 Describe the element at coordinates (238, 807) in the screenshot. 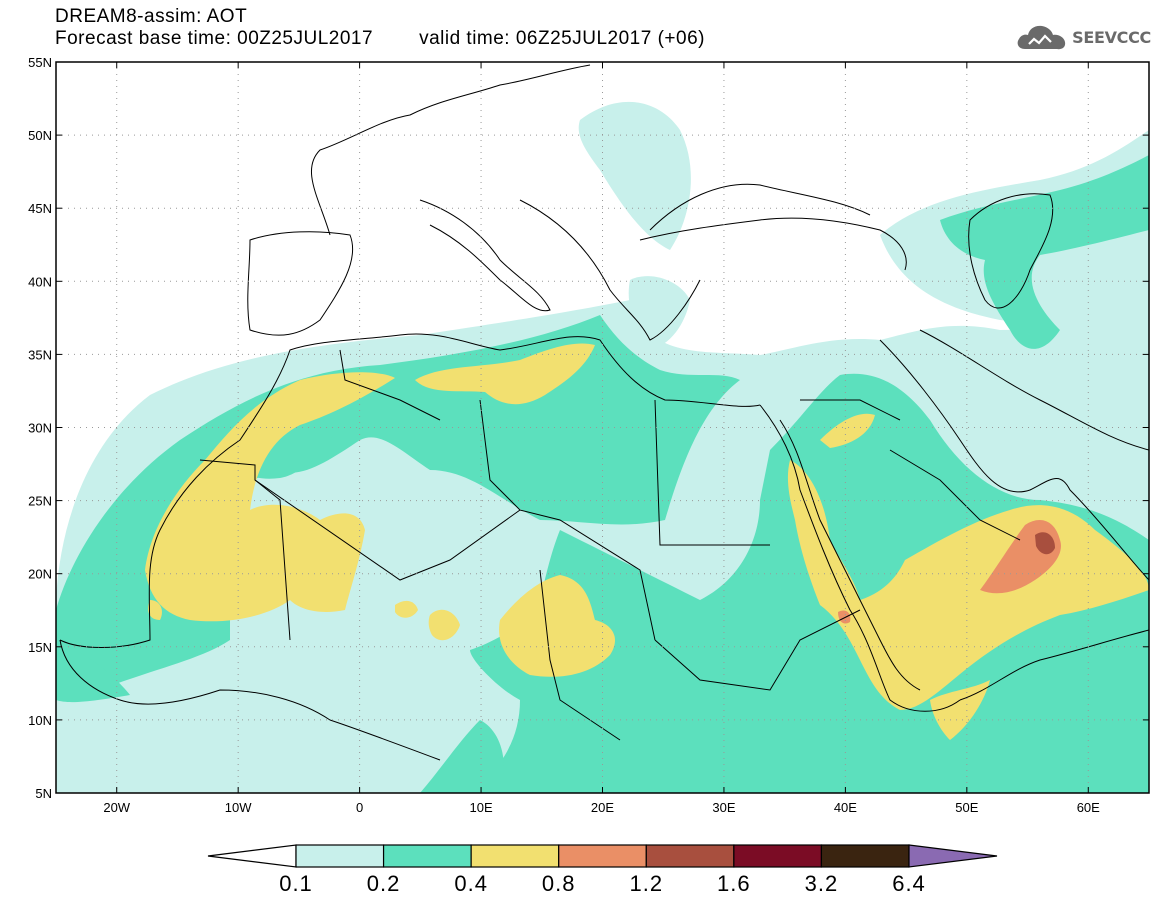

I see `lon-label: 10W` at that location.